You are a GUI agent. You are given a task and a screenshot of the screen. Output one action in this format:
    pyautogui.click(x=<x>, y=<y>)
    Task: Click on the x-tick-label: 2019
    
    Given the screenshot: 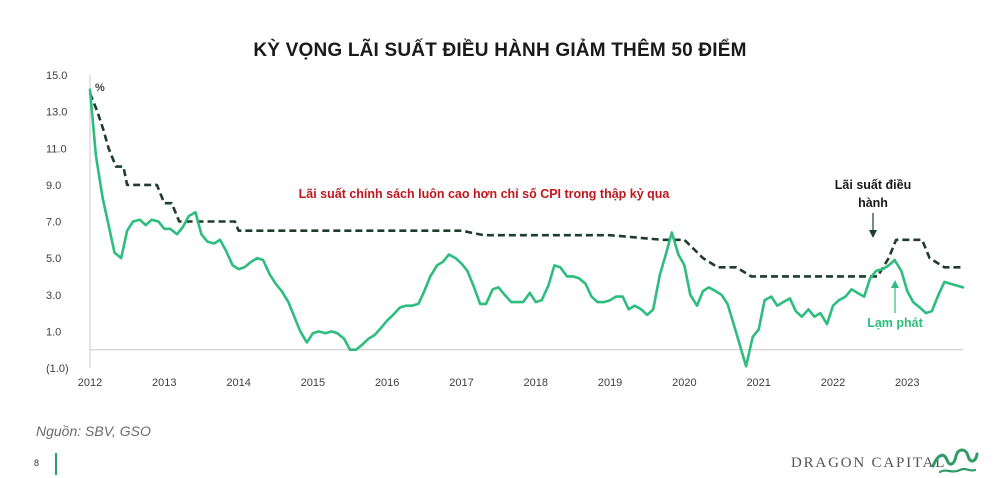 What is the action you would take?
    pyautogui.click(x=610, y=383)
    